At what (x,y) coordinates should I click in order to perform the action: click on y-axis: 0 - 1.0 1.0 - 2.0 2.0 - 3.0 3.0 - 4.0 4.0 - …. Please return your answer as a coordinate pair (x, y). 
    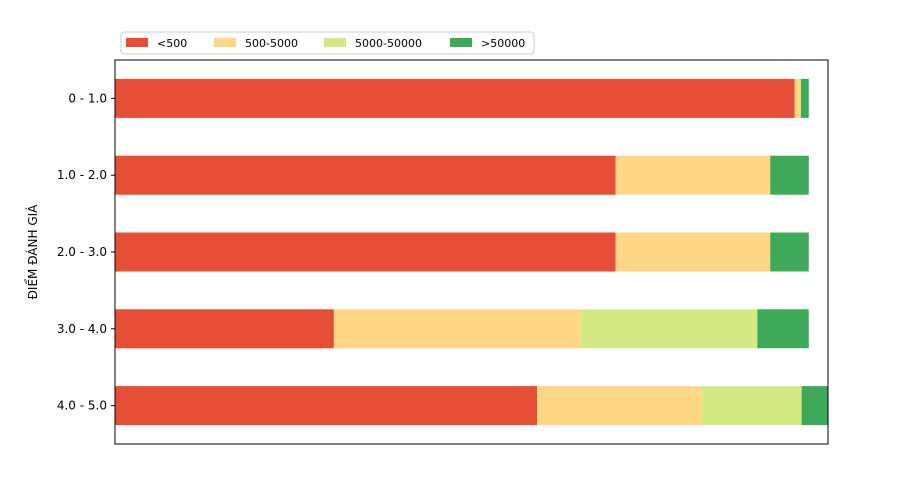
    Looking at the image, I should click on (86, 252).